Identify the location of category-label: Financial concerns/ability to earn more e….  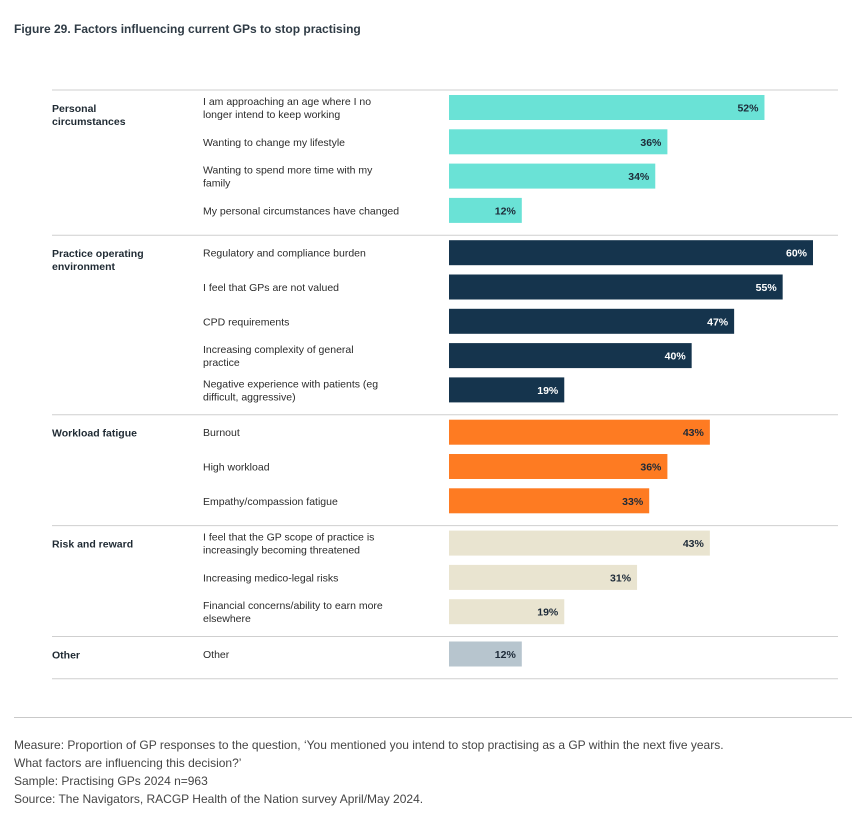
(293, 612).